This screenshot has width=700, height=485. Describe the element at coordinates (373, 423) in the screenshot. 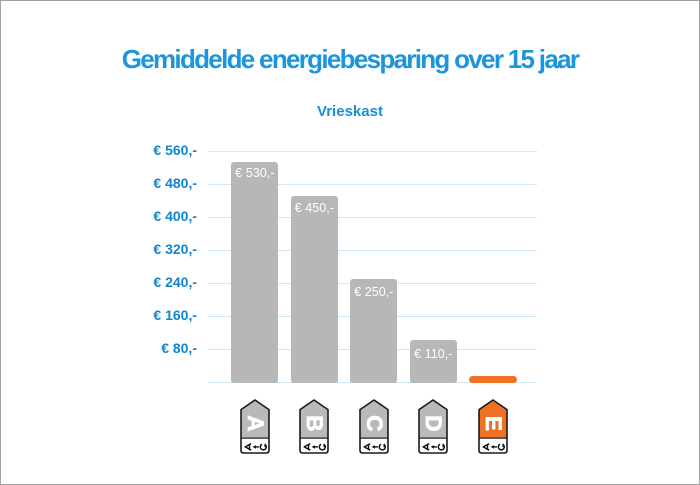

I see `svg-text: C` at that location.